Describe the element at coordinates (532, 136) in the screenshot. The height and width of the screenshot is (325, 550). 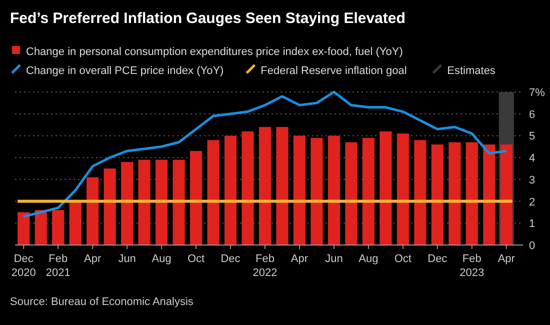
I see `y-tick-label: 5` at that location.